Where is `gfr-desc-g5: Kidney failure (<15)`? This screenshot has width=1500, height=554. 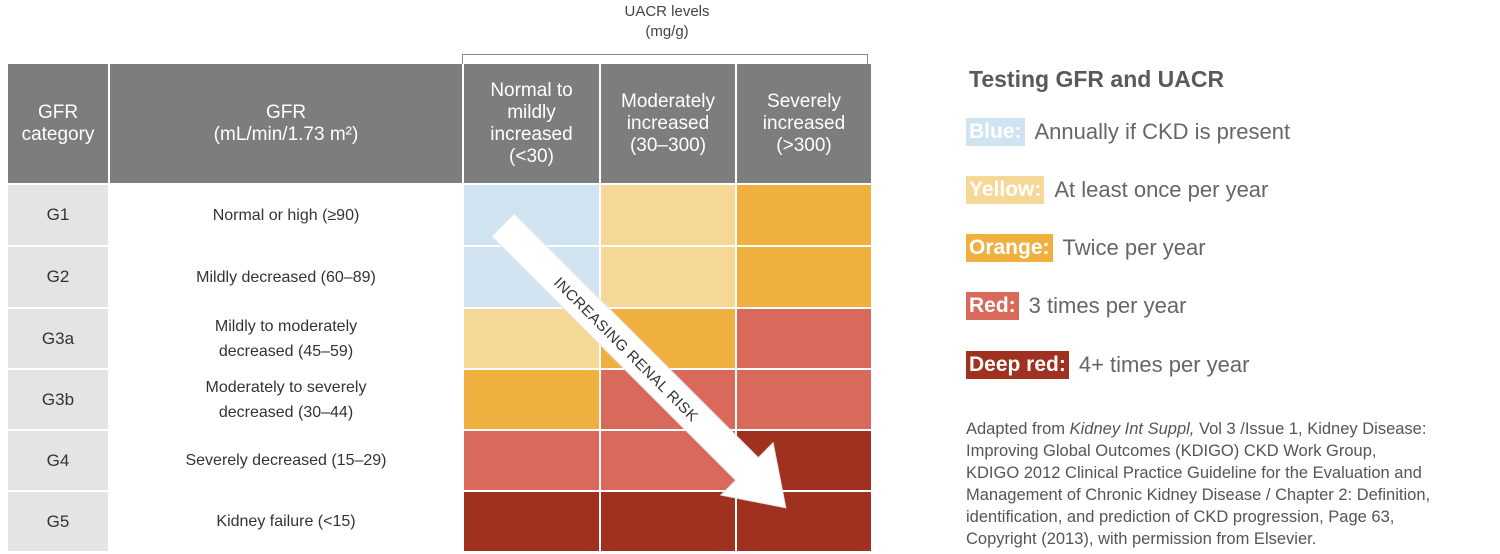 gfr-desc-g5: Kidney failure (<15) is located at coordinates (286, 521).